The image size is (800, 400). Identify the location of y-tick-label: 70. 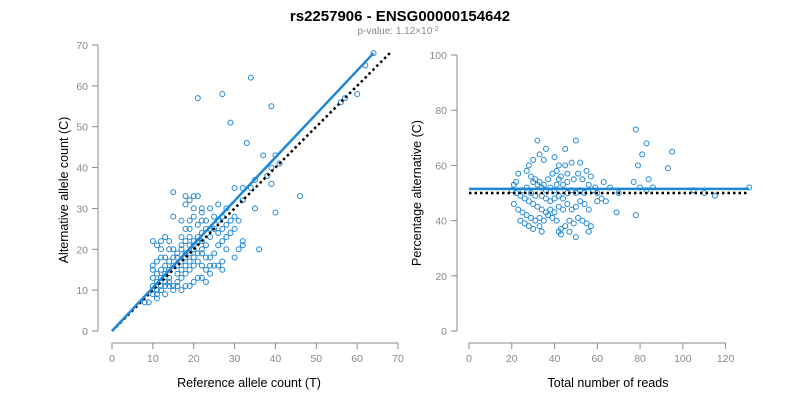
(82, 46).